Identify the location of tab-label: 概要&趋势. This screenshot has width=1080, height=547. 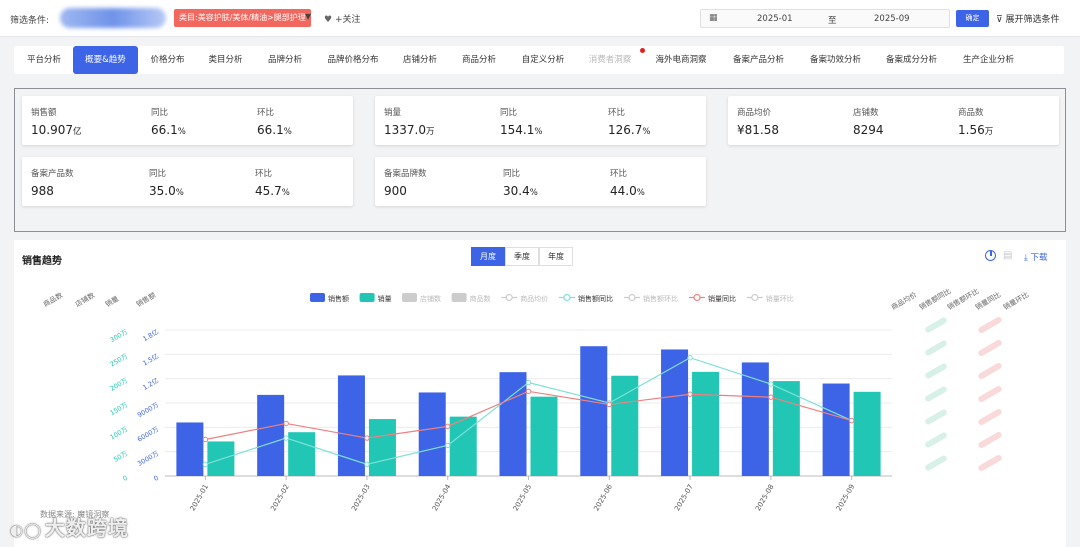
(105, 60).